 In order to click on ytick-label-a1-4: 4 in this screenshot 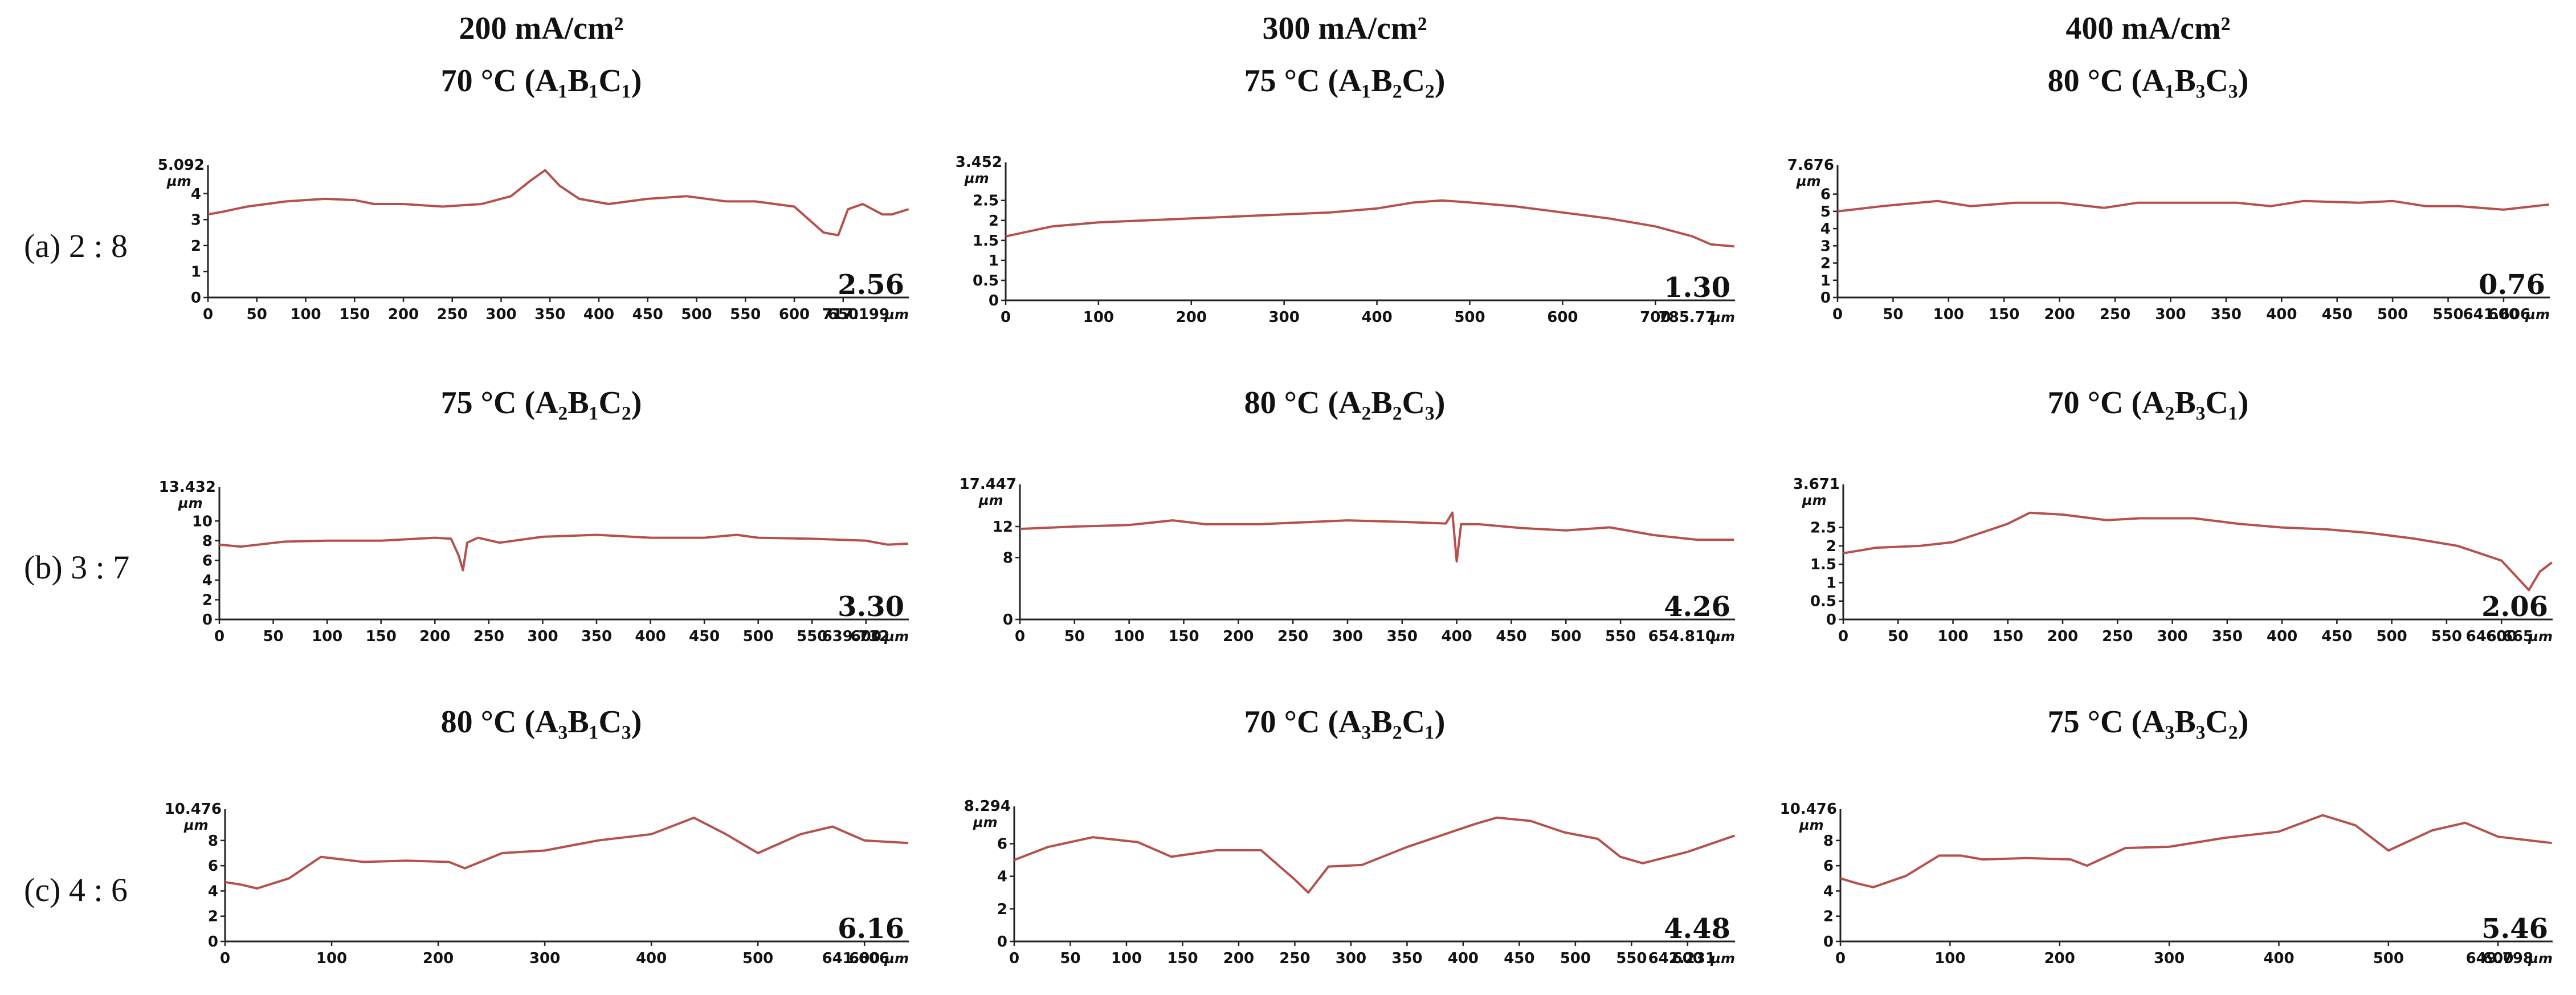, I will do `click(196, 194)`.